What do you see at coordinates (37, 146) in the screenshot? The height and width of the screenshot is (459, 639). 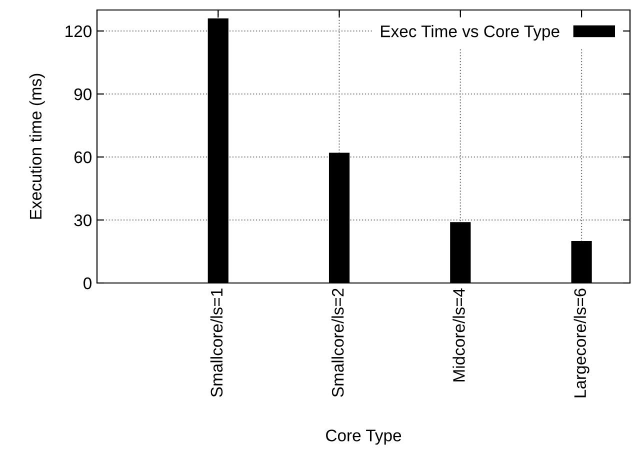 I see `y-axis-title: Execution time (ms)` at bounding box center [37, 146].